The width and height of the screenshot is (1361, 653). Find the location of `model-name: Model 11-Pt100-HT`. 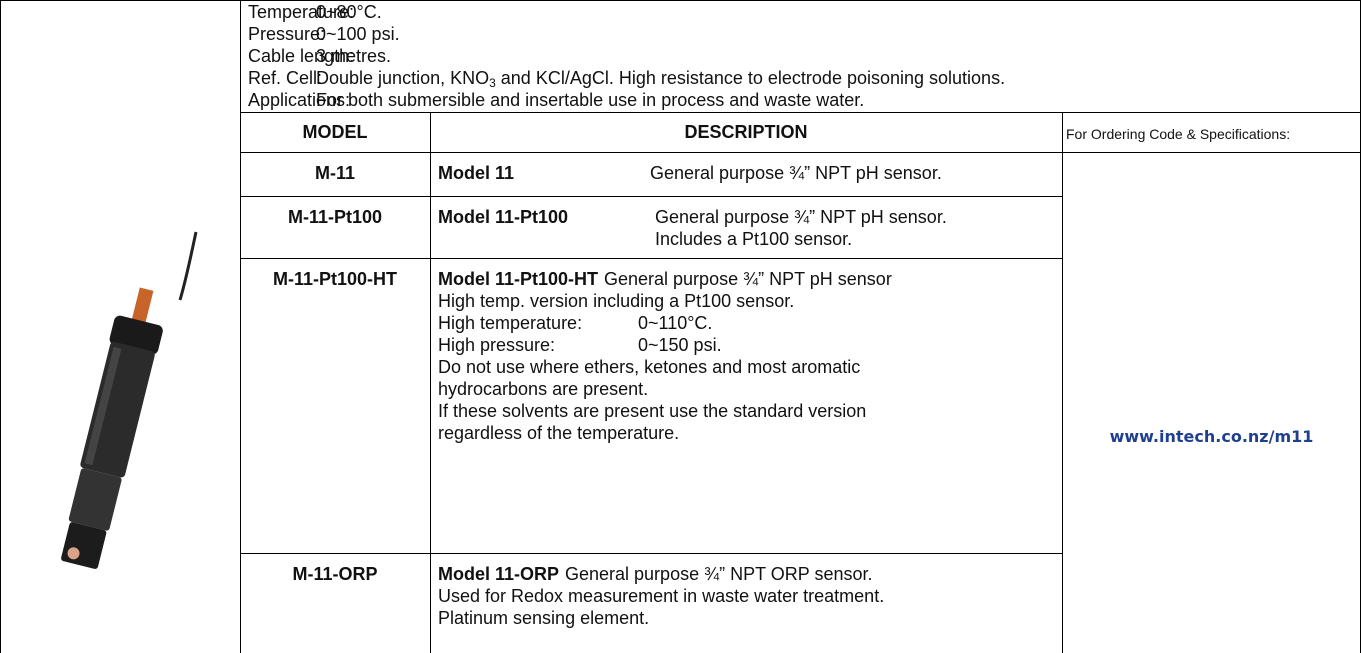

model-name: Model 11-Pt100-HT is located at coordinates (518, 279).